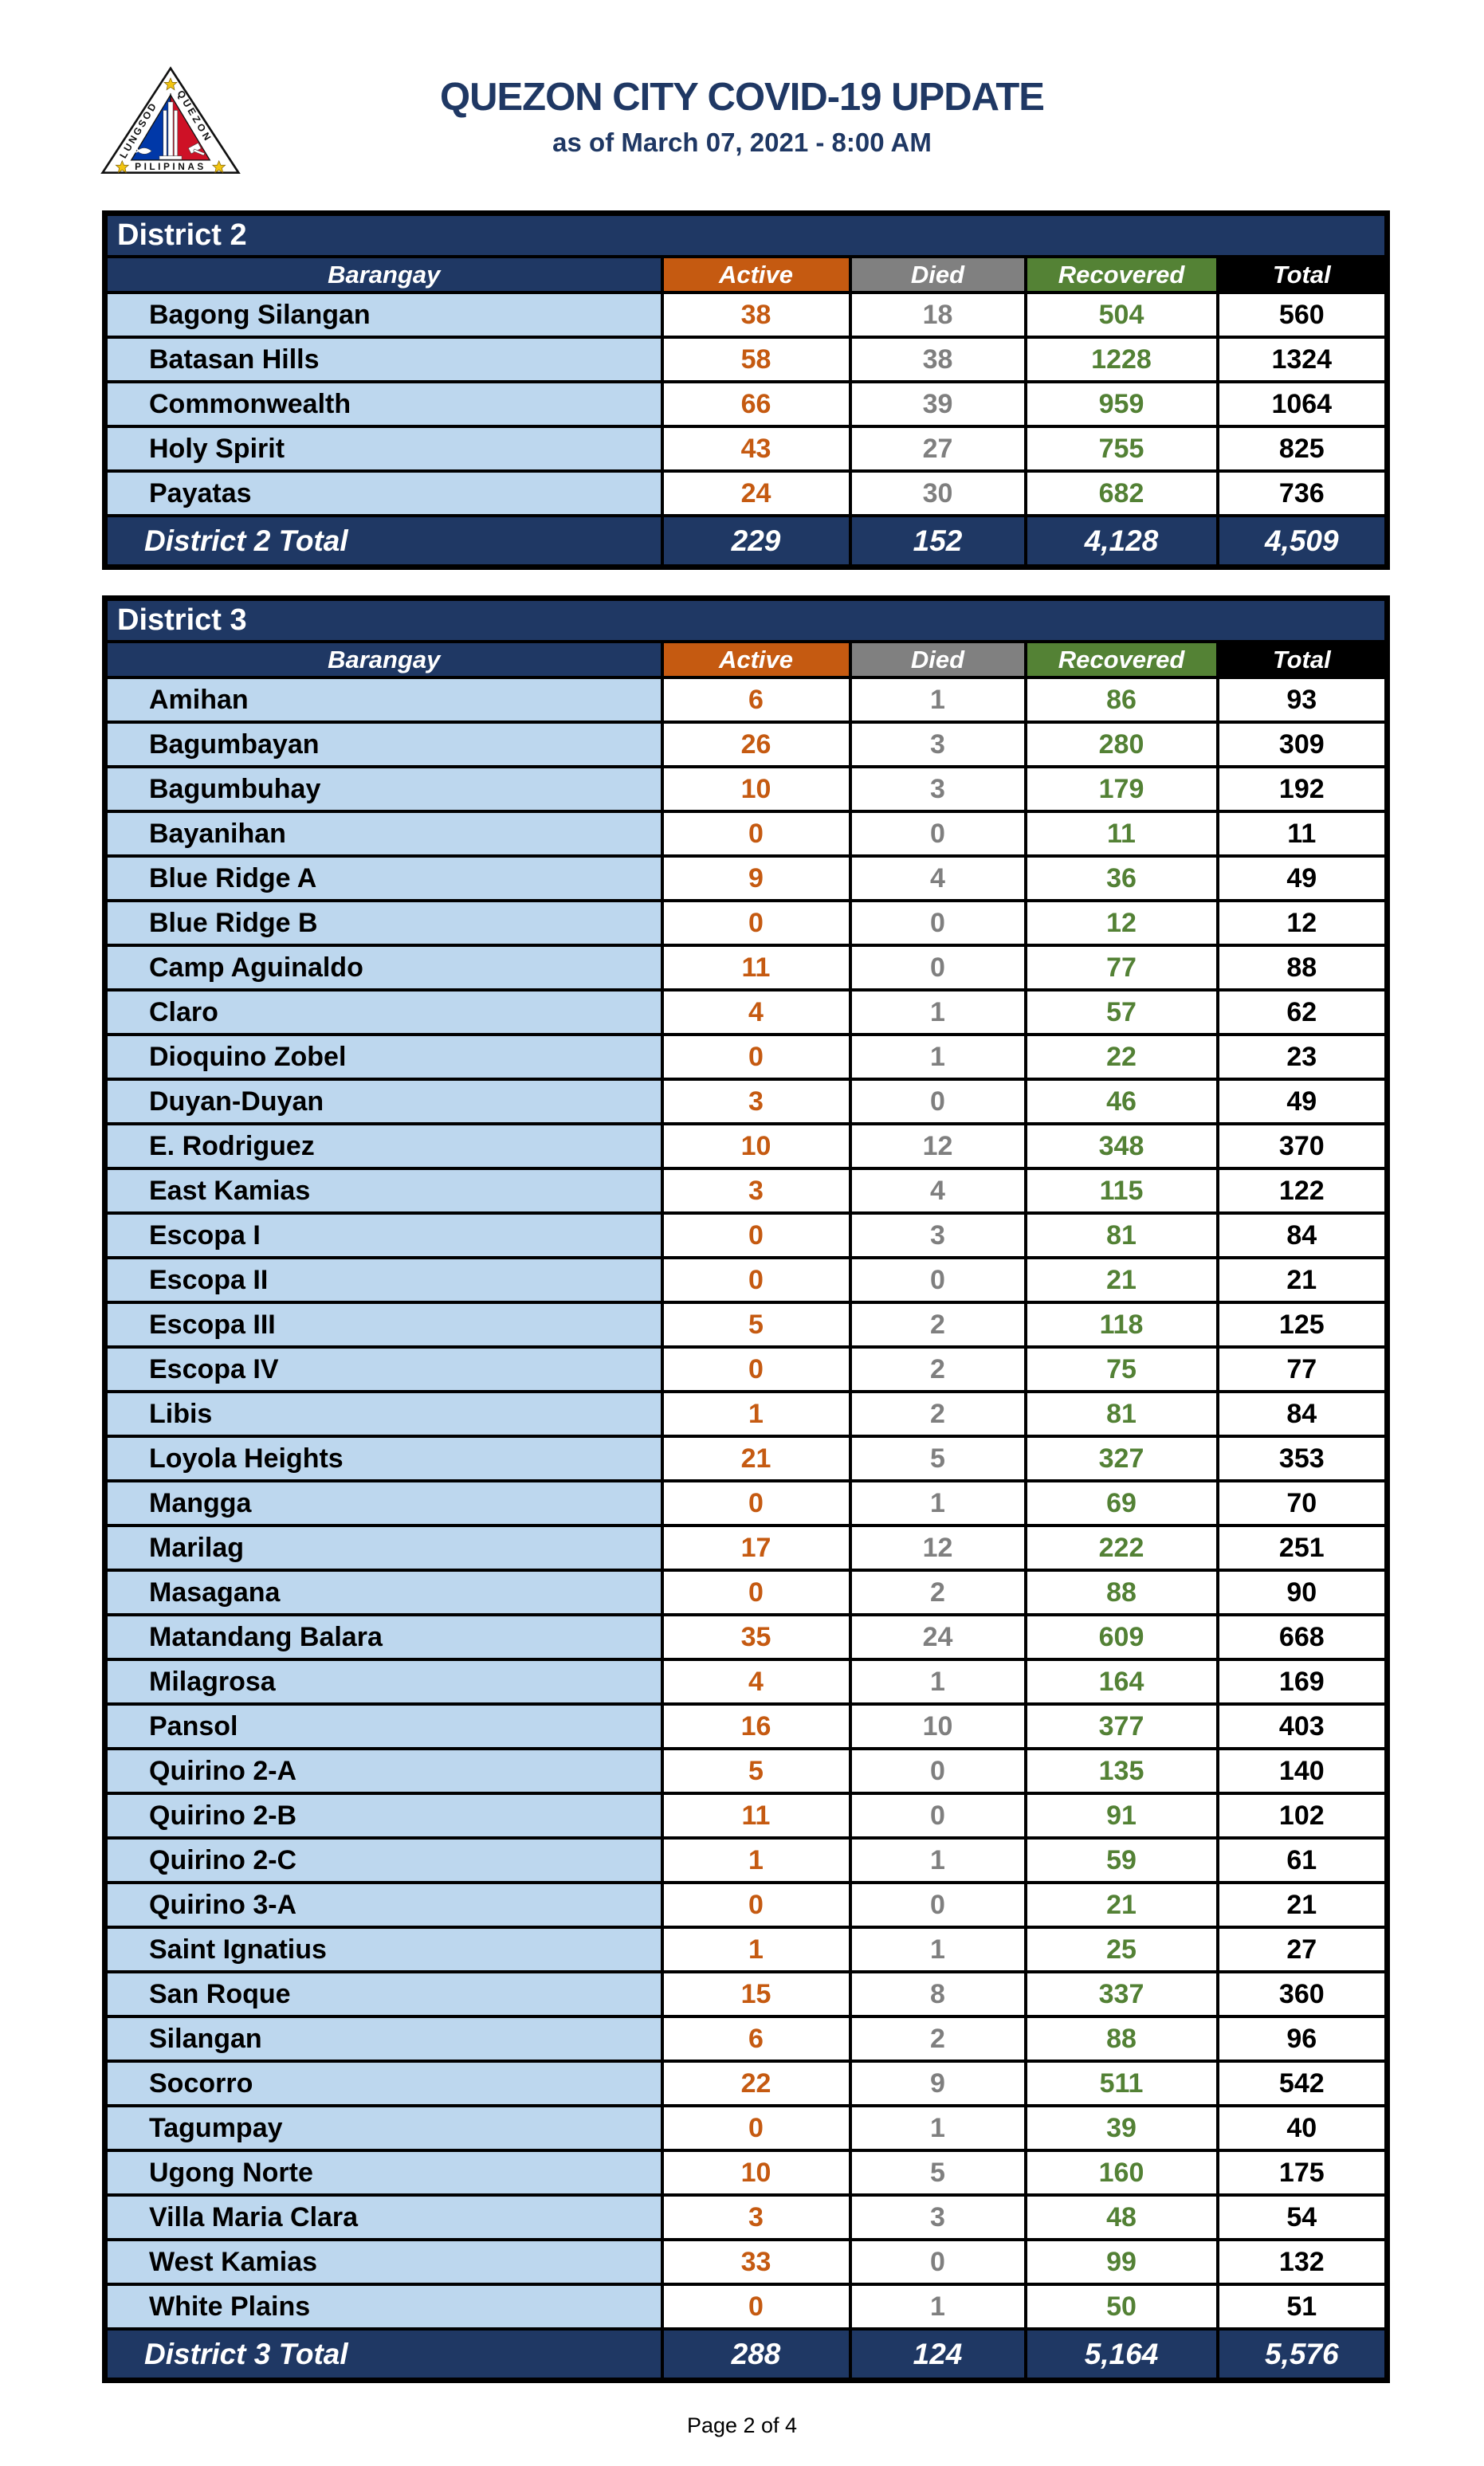 This screenshot has width=1484, height=2466. Describe the element at coordinates (756, 542) in the screenshot. I see `district-total-active: 229` at that location.